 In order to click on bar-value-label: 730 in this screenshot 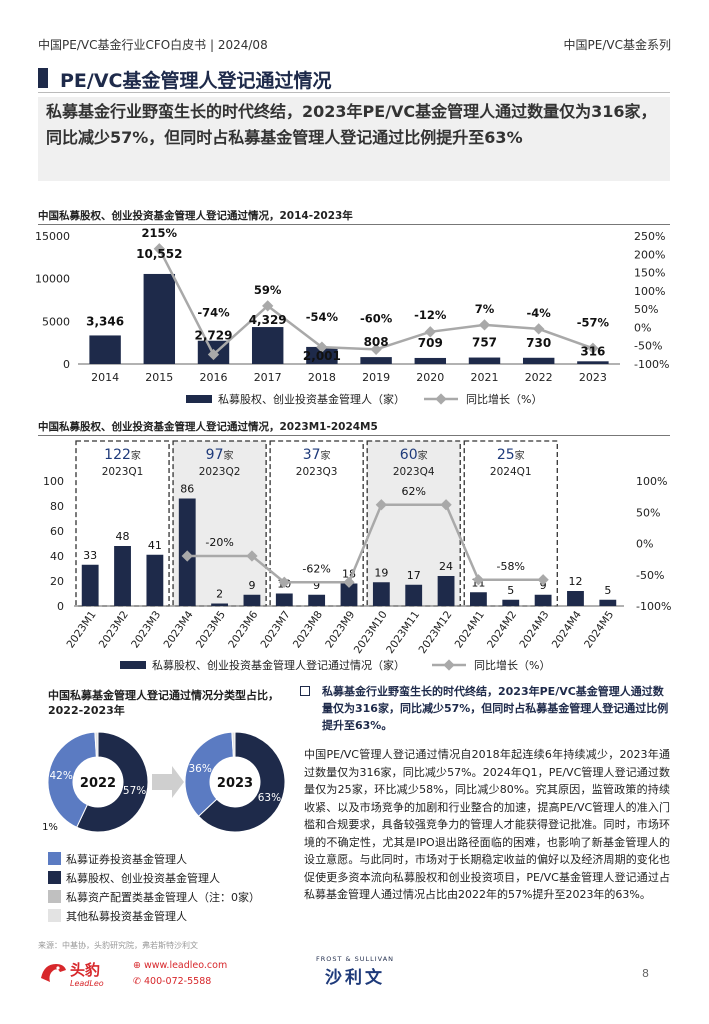, I will do `click(538, 343)`.